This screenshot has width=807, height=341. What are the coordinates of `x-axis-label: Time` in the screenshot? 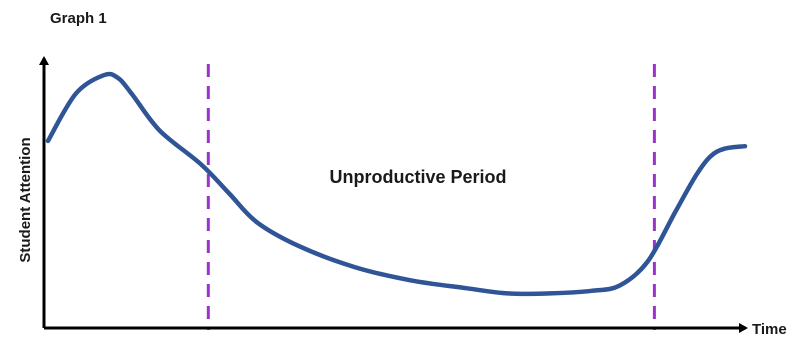 It's located at (769, 329).